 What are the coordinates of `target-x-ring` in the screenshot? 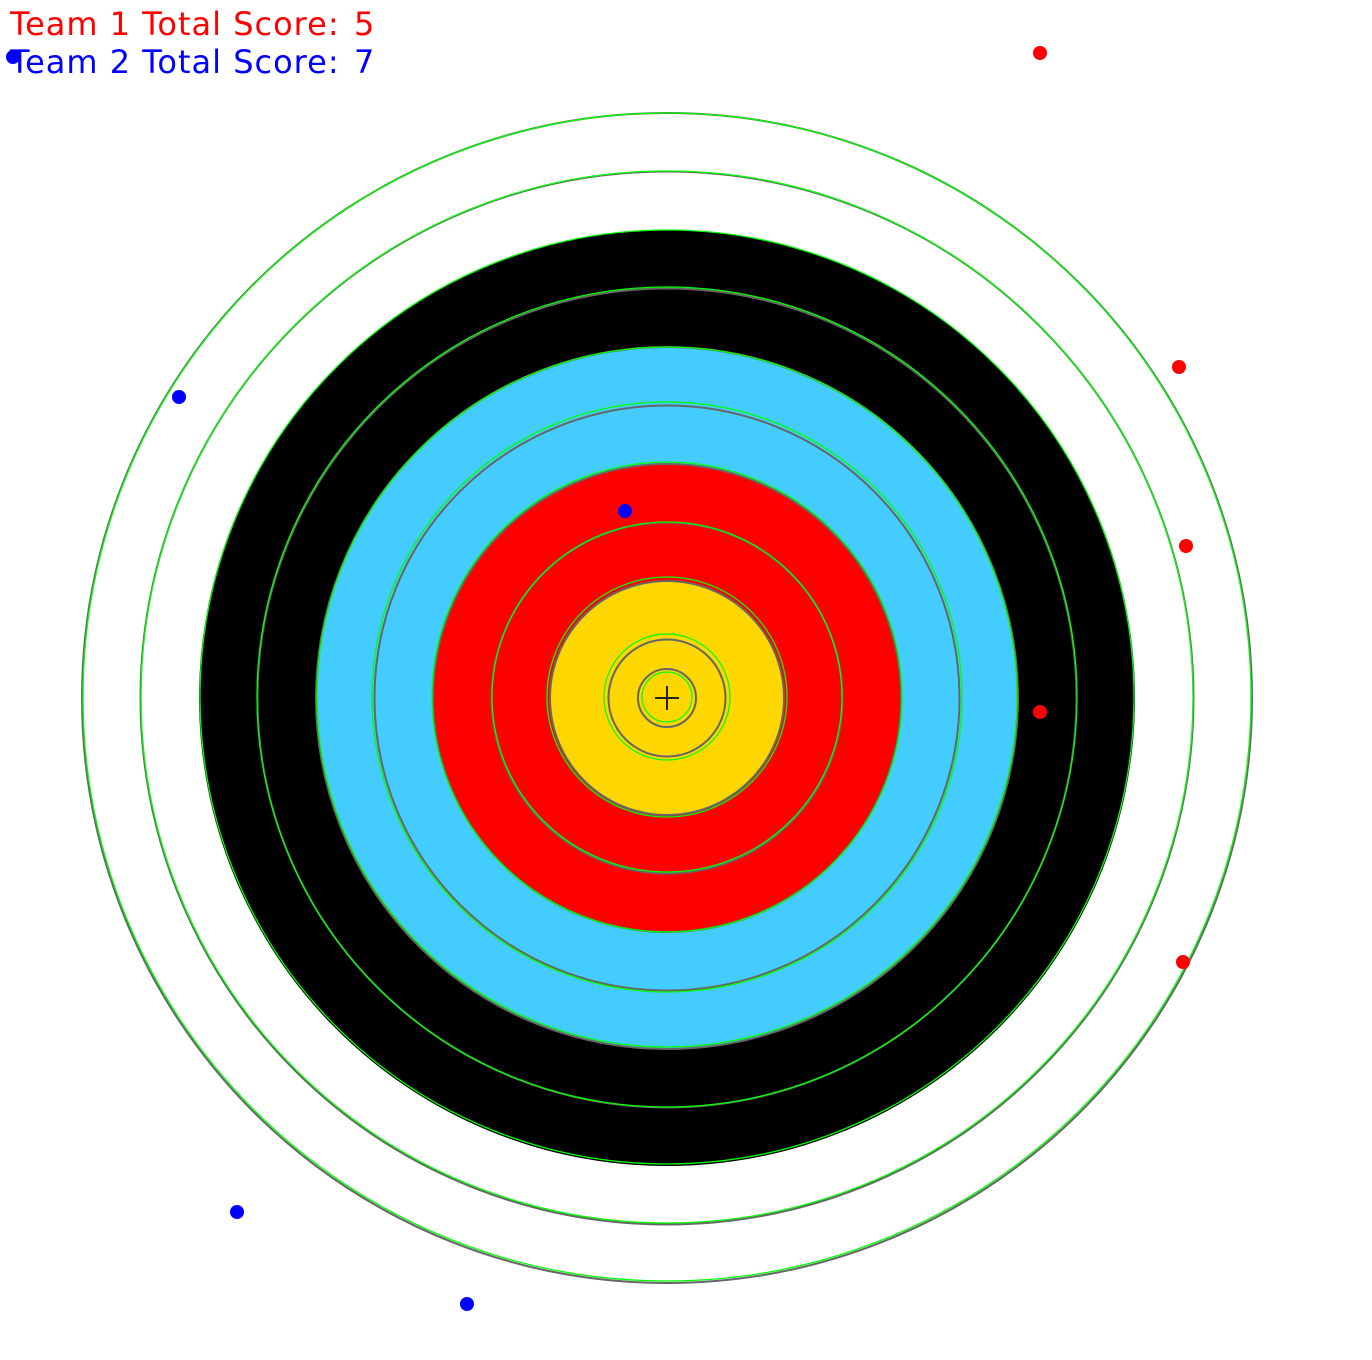 It's located at (667, 698).